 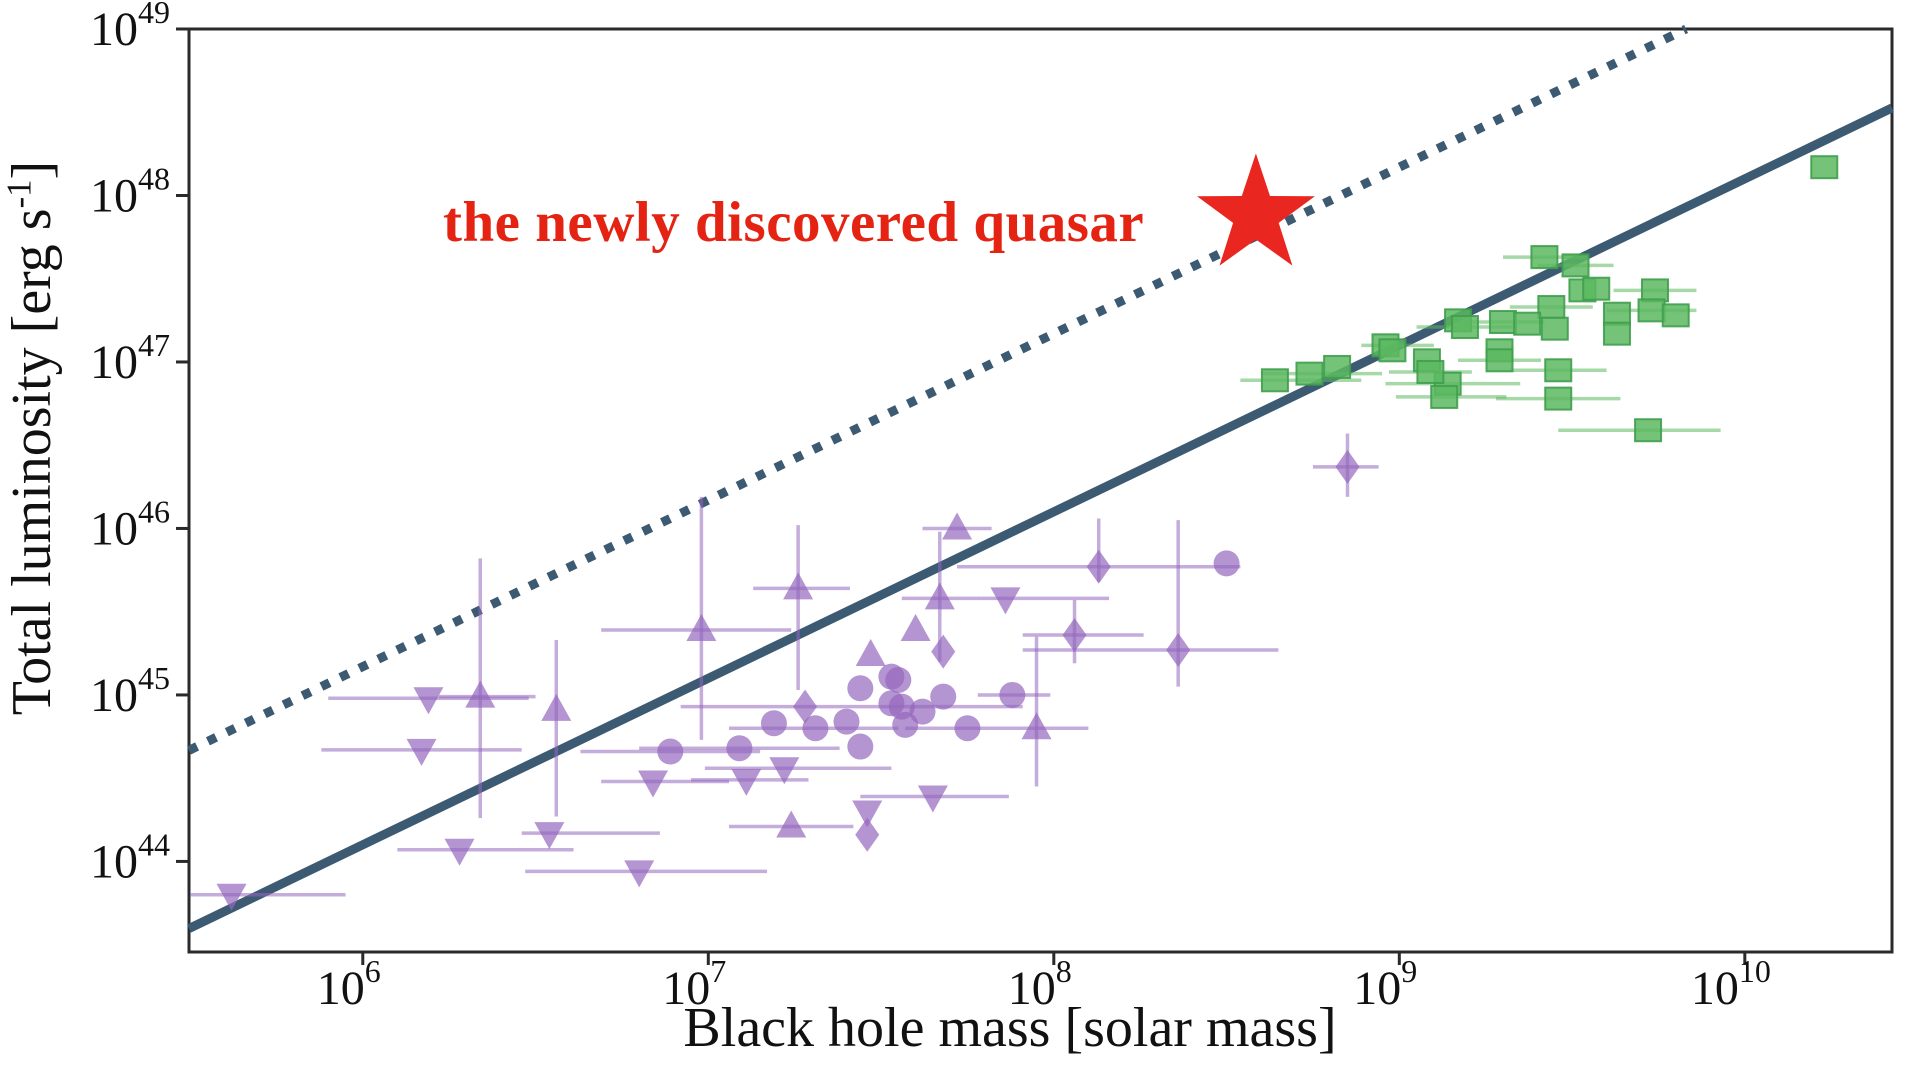 I want to click on y-tick-label: 1045, so click(x=130, y=691).